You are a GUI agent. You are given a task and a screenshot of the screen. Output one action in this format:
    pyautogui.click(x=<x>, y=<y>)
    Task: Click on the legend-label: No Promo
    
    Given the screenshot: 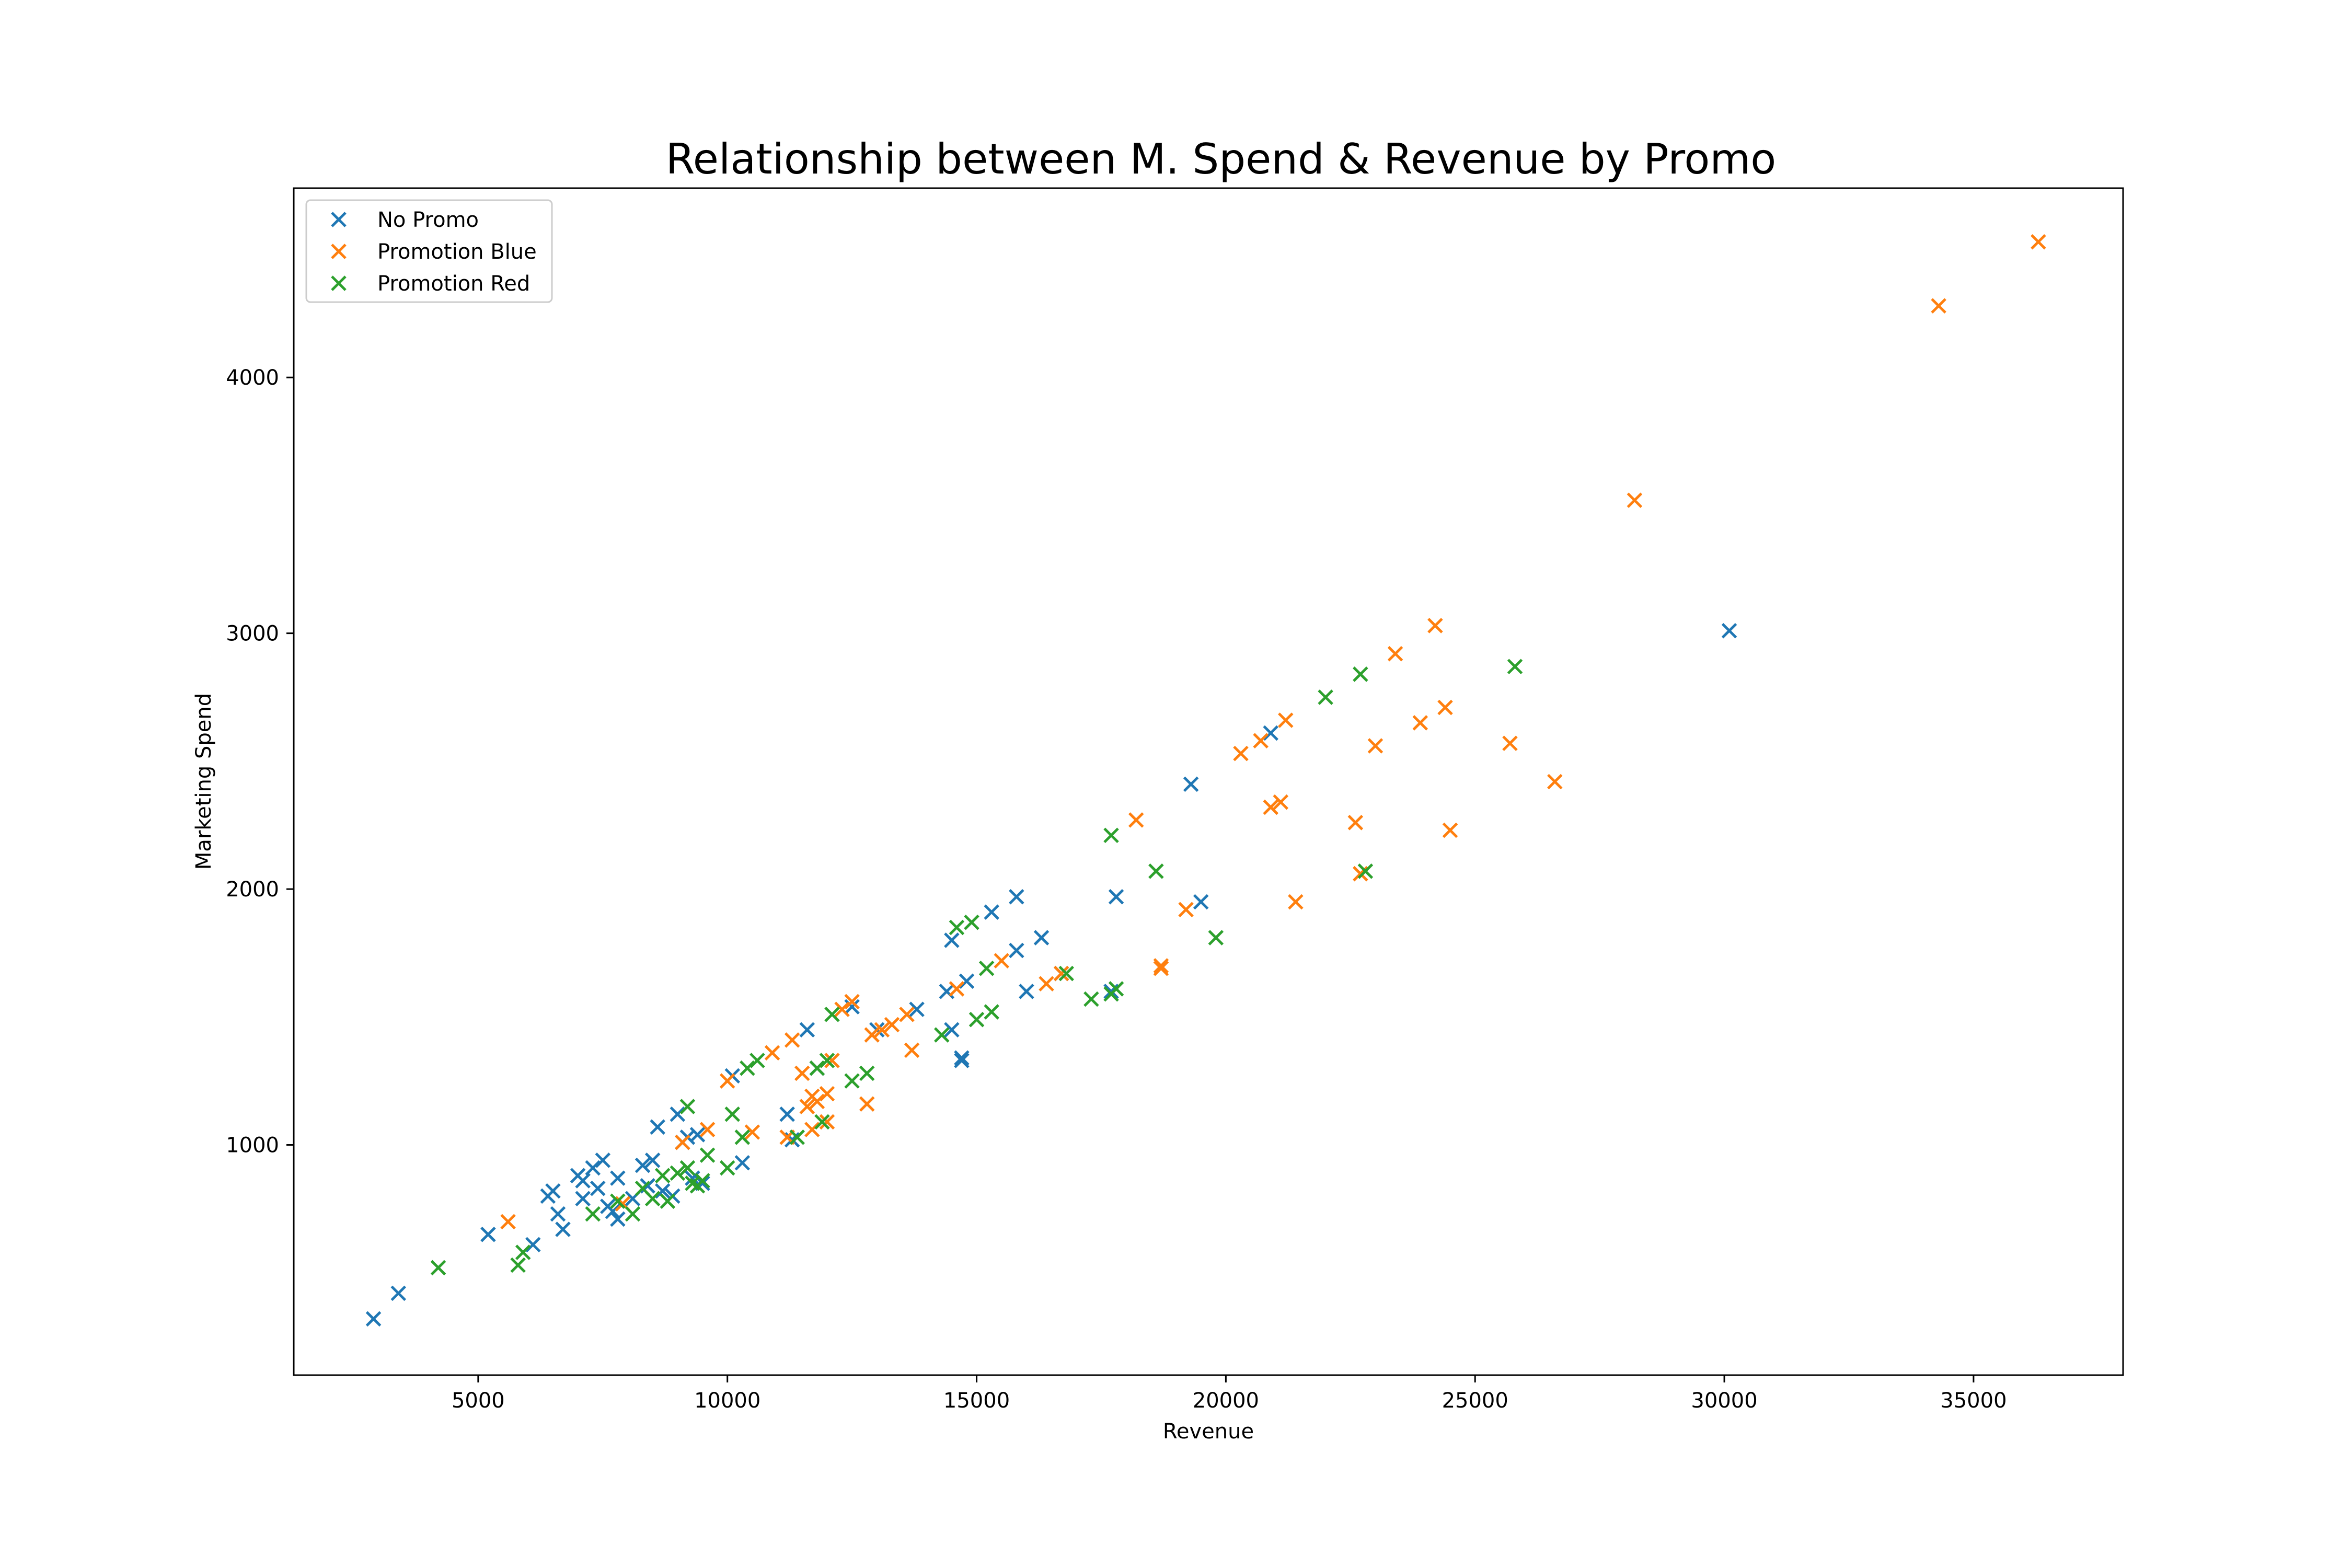 What is the action you would take?
    pyautogui.click(x=428, y=220)
    